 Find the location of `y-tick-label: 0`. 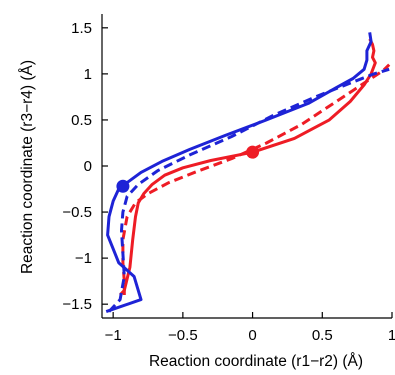

y-tick-label: 0 is located at coordinates (88, 166).